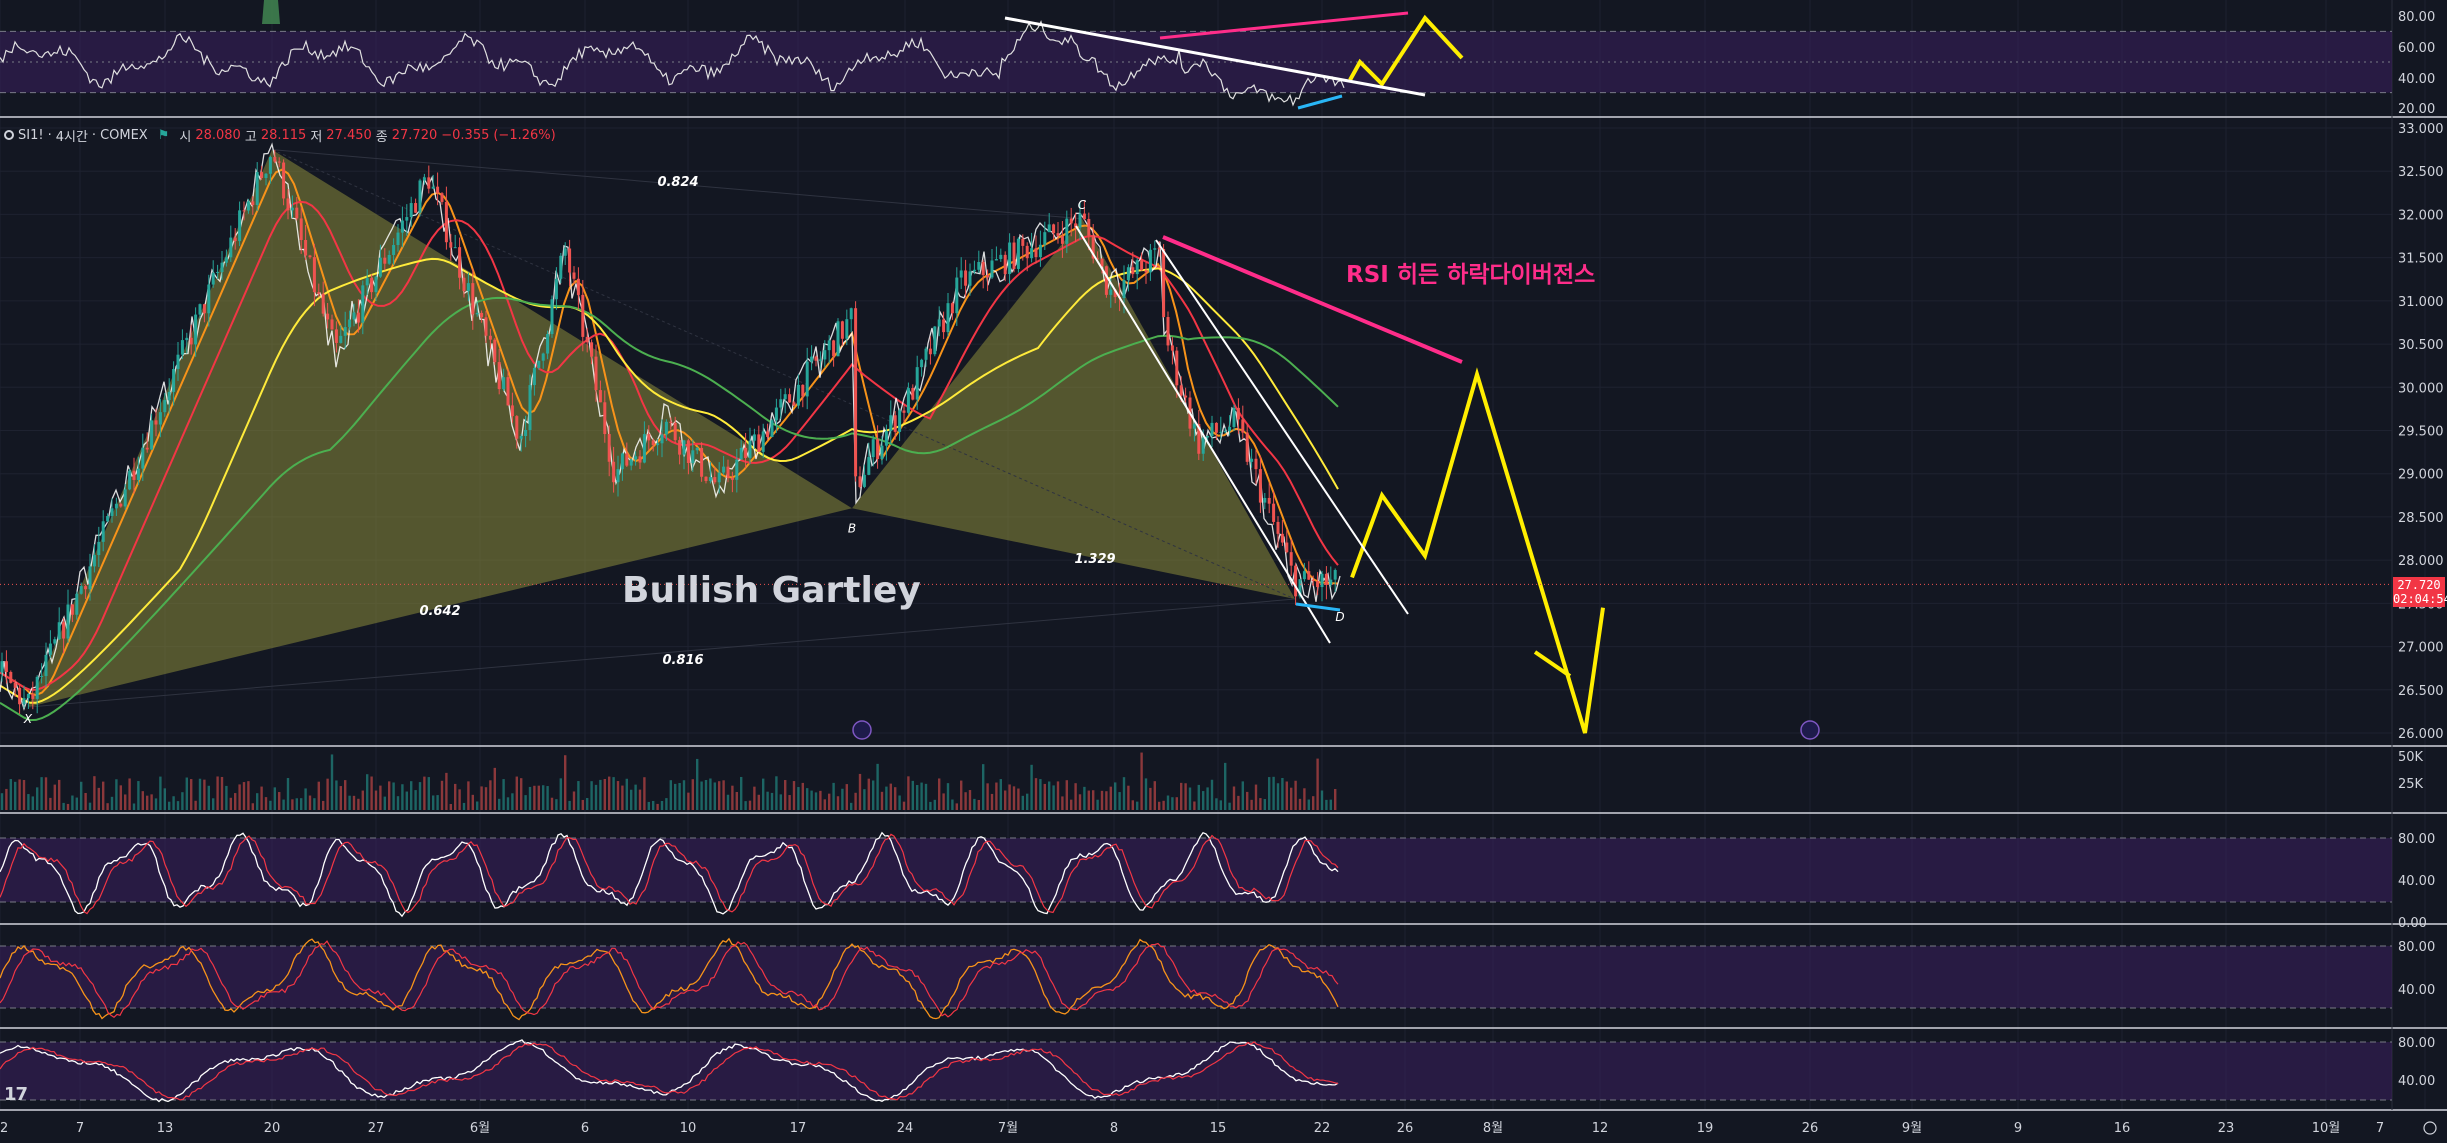 This screenshot has width=2447, height=1143. Describe the element at coordinates (2416, 947) in the screenshot. I see `osc-tick-label: 80.00` at that location.